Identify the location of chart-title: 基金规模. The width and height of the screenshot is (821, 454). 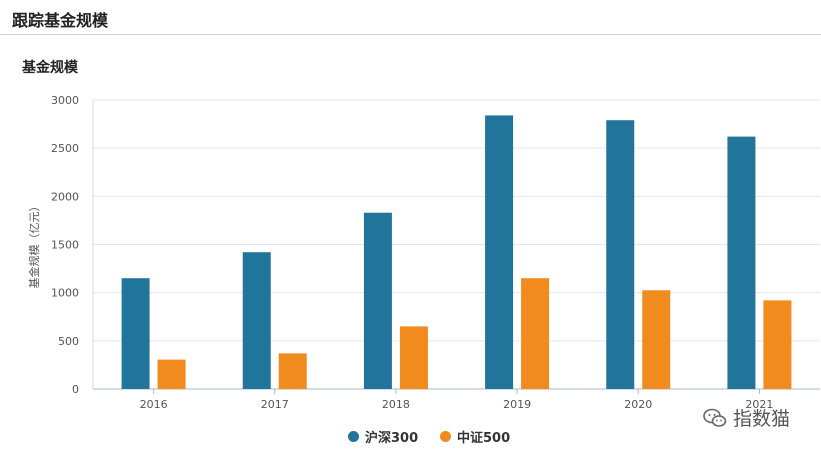
(50, 68).